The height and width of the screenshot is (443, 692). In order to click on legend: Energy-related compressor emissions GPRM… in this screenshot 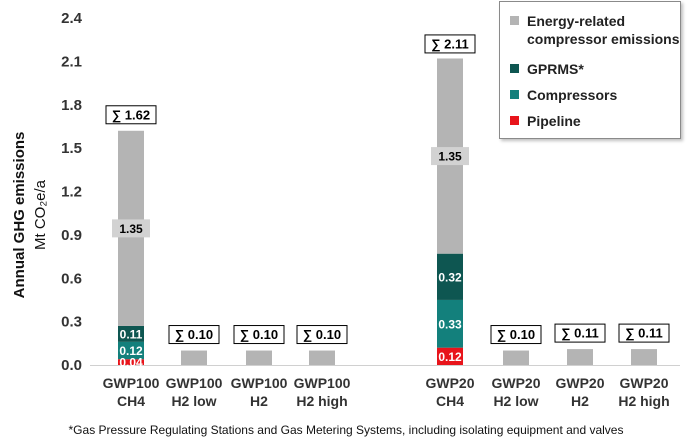, I will do `click(590, 70)`.